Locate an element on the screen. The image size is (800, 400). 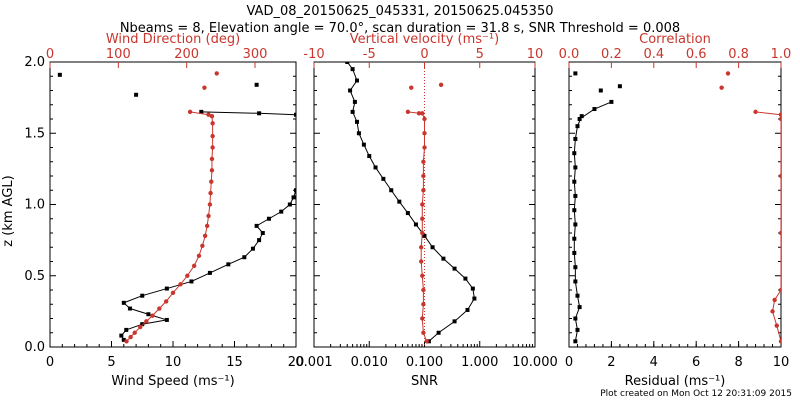
bottom-tick-label: 0 is located at coordinates (50, 362).